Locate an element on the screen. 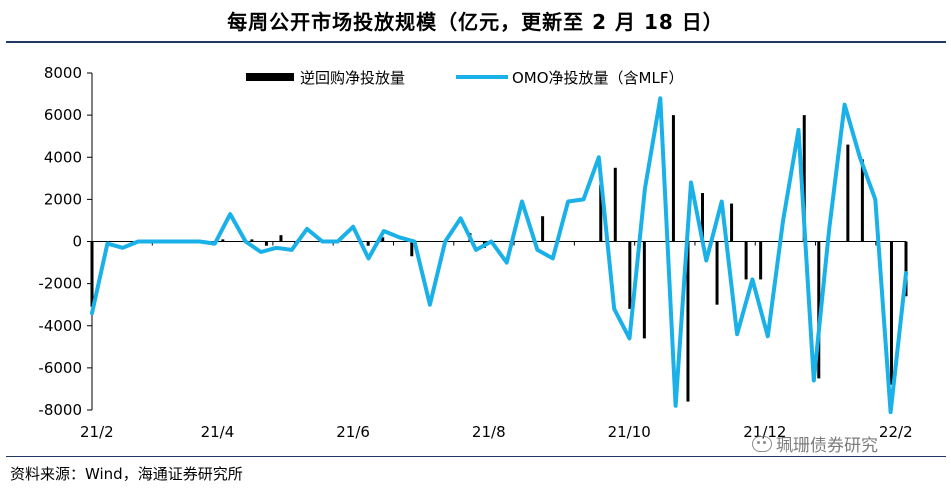 This screenshot has width=951, height=488. x-tick-label: 21/4 is located at coordinates (218, 432).